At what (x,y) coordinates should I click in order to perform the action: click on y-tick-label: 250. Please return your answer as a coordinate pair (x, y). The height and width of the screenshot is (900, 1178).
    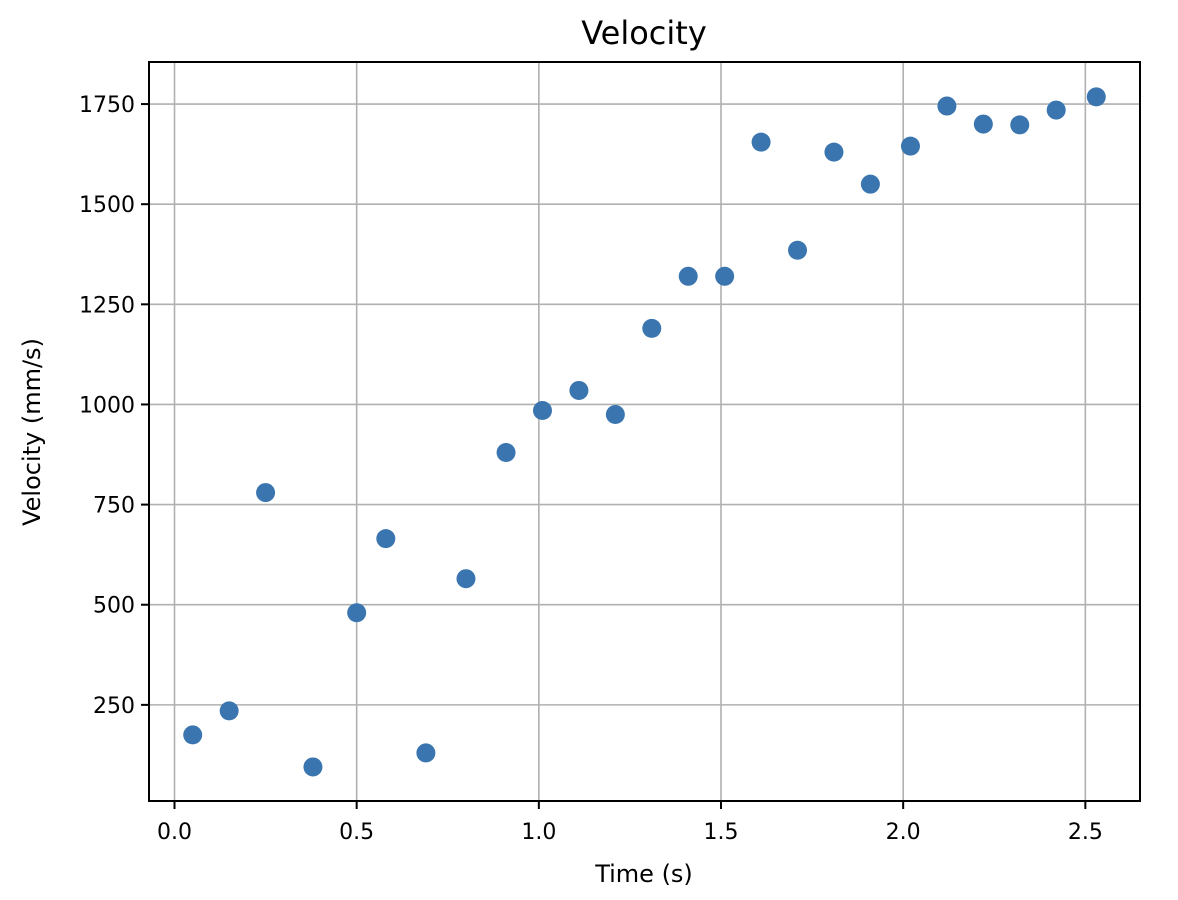
    Looking at the image, I should click on (114, 706).